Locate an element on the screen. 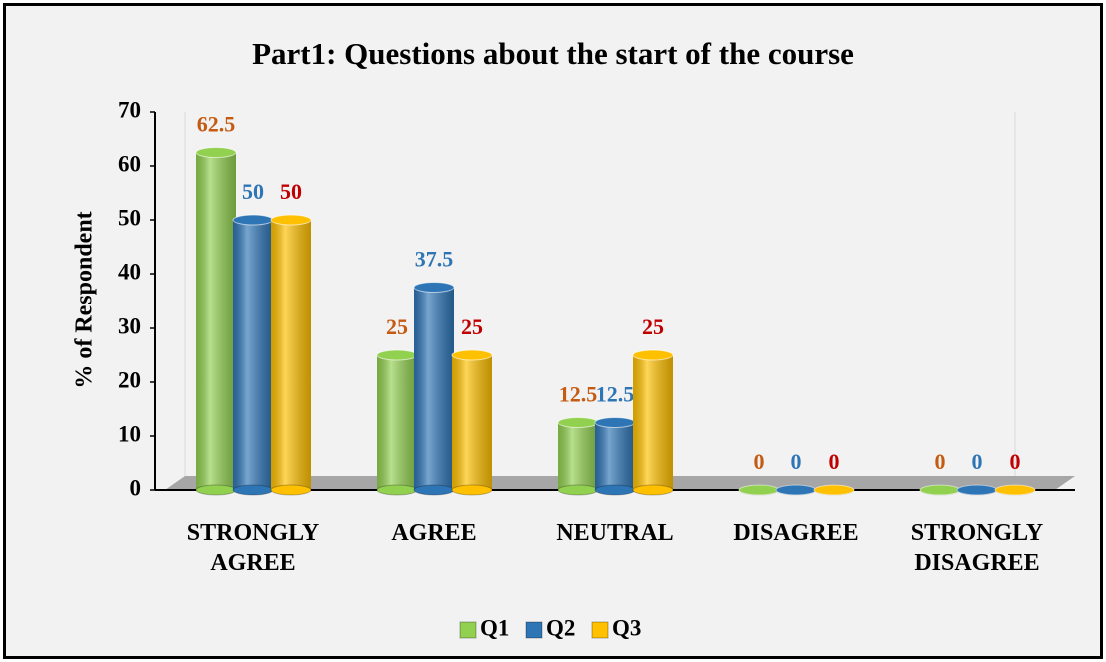 Image resolution: width=1106 pixels, height=662 pixels. x-tick-label: STRONGLY AGREE is located at coordinates (253, 548).